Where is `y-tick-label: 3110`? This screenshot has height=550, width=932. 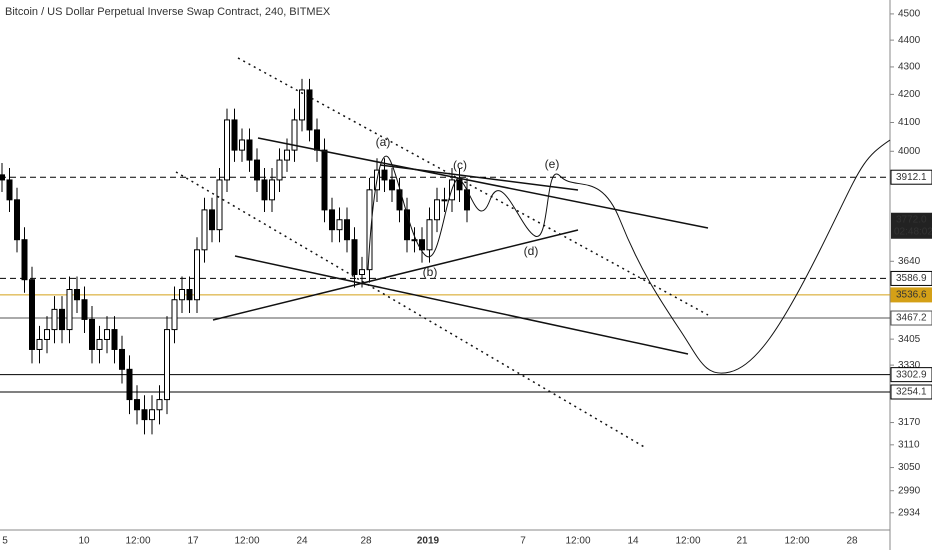
y-tick-label: 3110 is located at coordinates (909, 444).